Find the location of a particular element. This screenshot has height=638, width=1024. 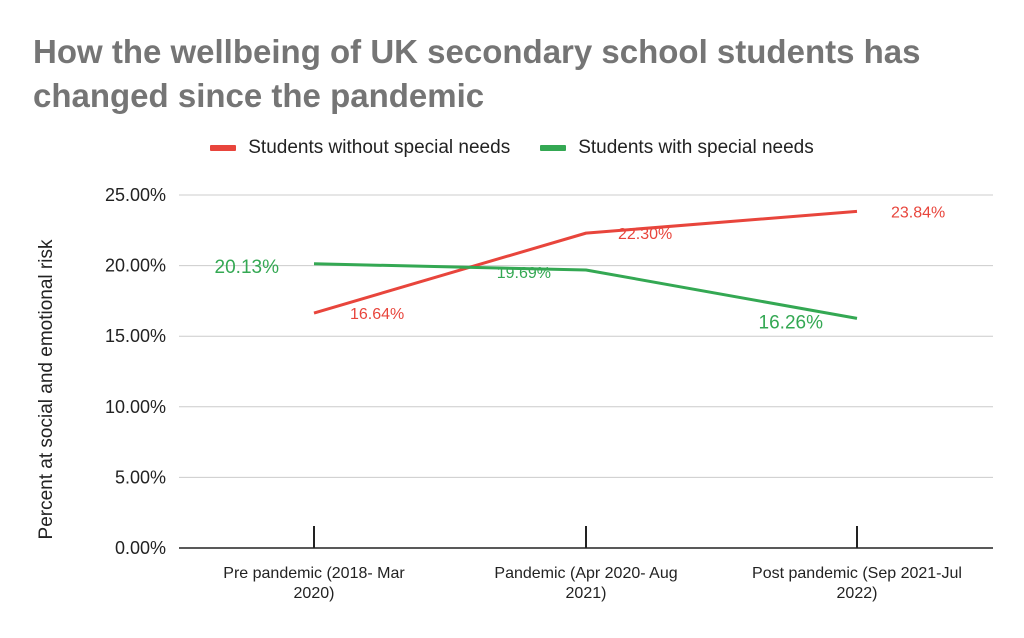

y-tick-label: 15.00% is located at coordinates (135, 336).